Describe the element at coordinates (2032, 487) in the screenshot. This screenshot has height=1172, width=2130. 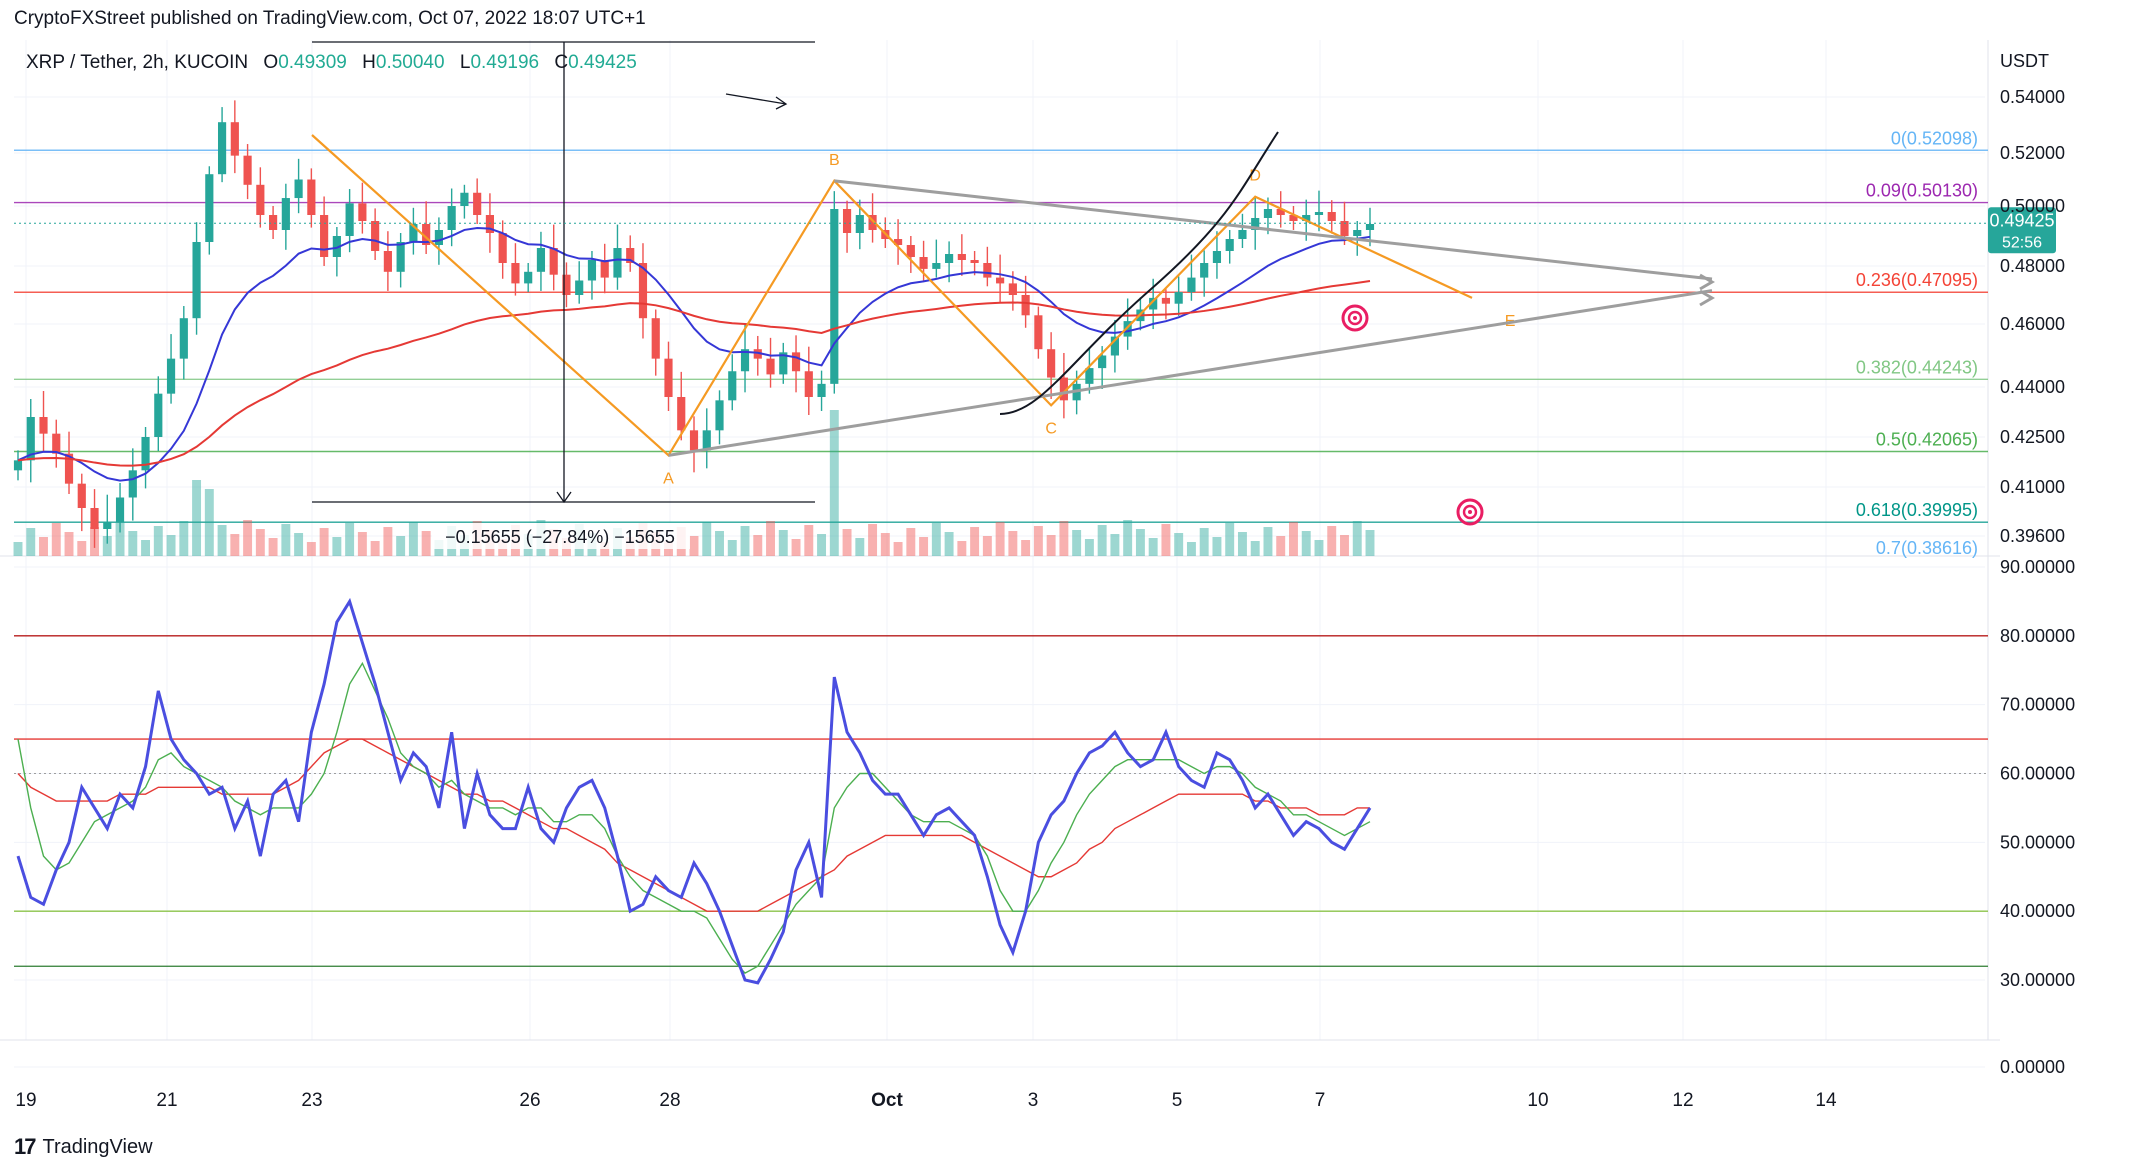
I see `price-tick-label: 0.41000` at that location.